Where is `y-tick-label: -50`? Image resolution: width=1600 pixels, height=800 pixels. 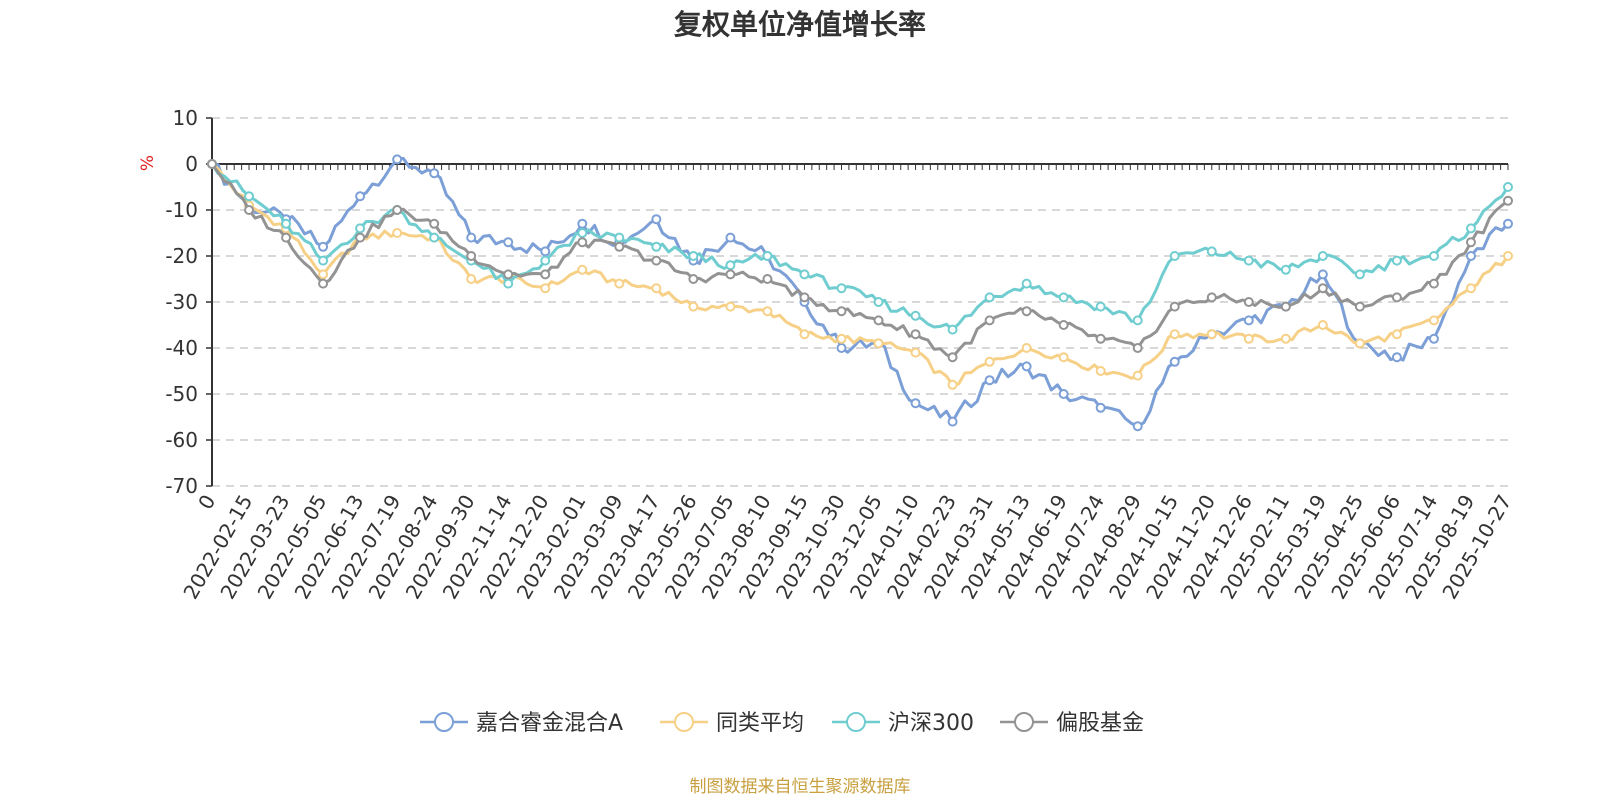 y-tick-label: -50 is located at coordinates (181, 394).